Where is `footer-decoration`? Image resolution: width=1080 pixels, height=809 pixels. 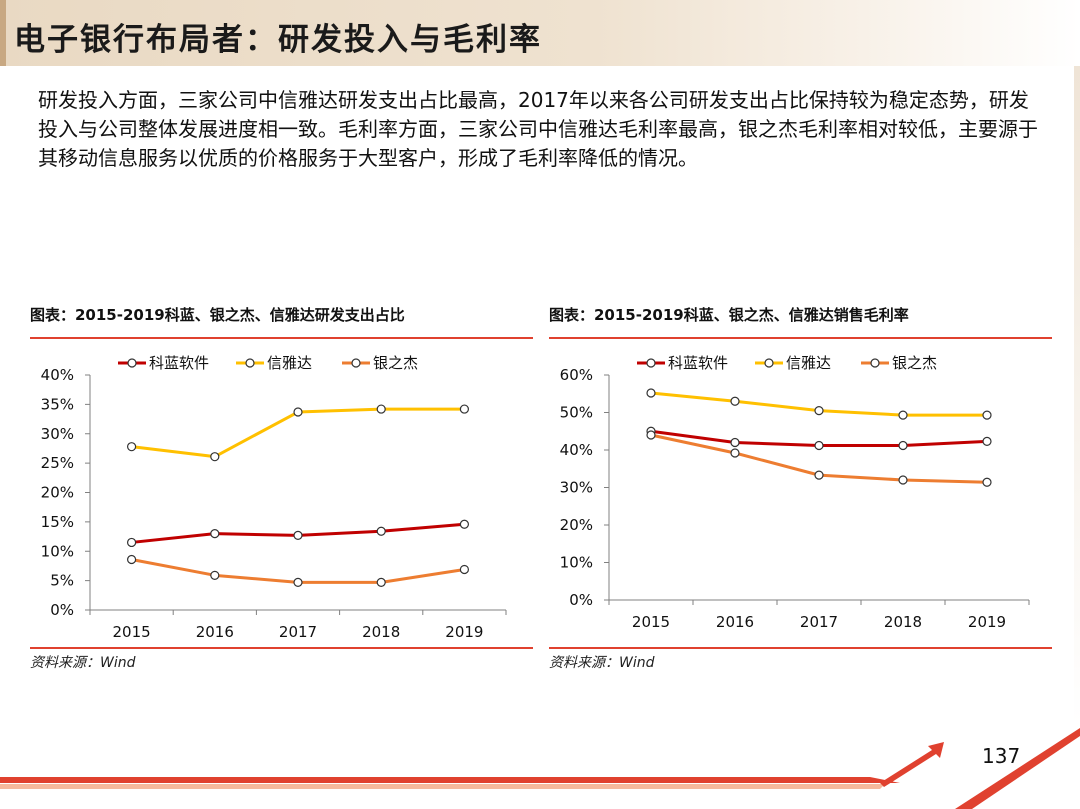 footer-decoration is located at coordinates (540, 768).